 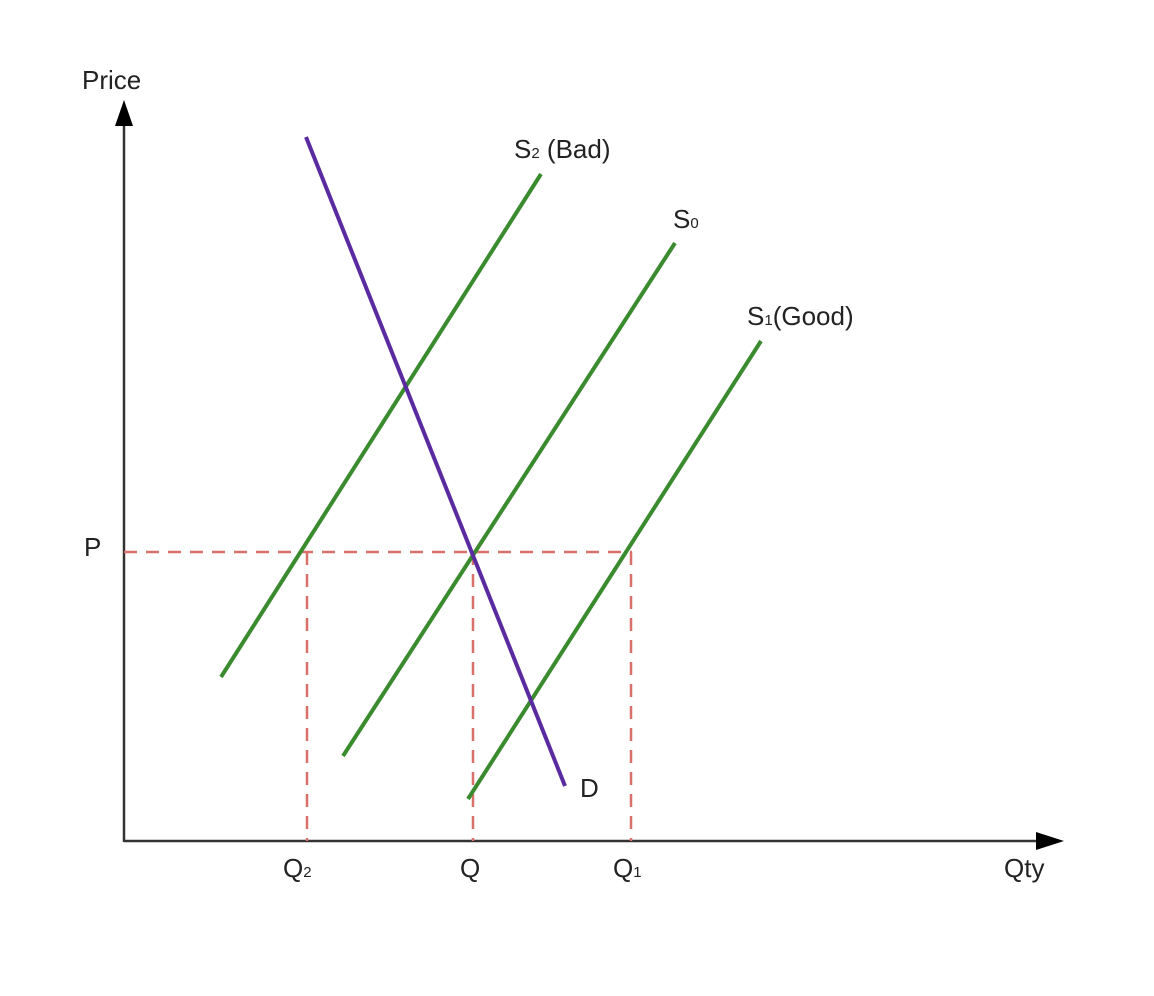 What do you see at coordinates (614, 570) in the screenshot?
I see `supply-curve-s1` at bounding box center [614, 570].